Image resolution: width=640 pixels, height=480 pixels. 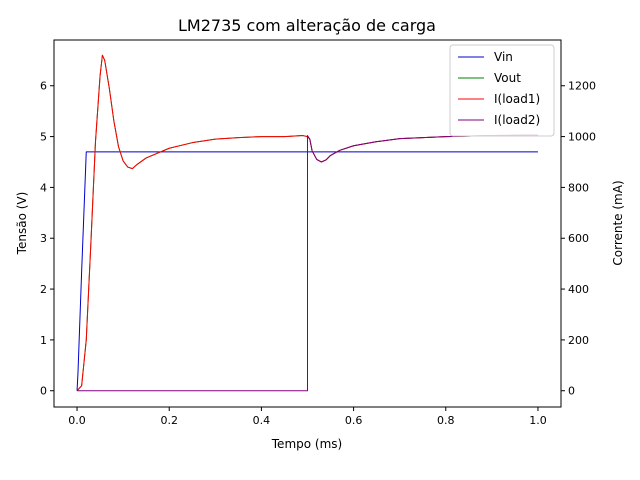 What do you see at coordinates (43, 86) in the screenshot?
I see `y-left-tick-label: 6` at bounding box center [43, 86].